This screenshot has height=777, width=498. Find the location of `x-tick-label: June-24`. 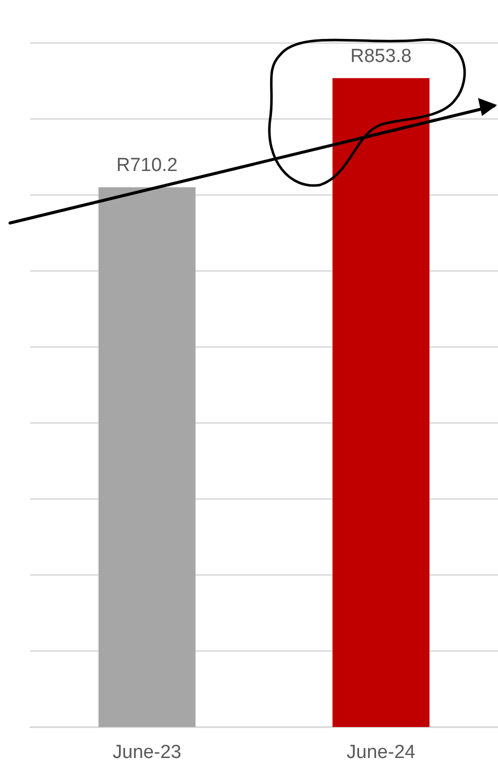

x-tick-label: June-24 is located at coordinates (381, 752).